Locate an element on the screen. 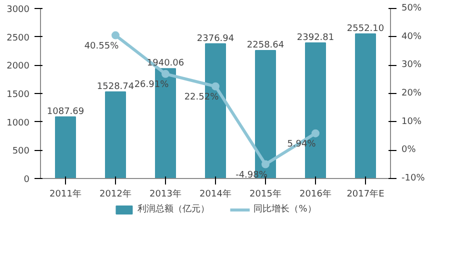 The image size is (452, 272). y-tick-label: 2000 is located at coordinates (18, 67).